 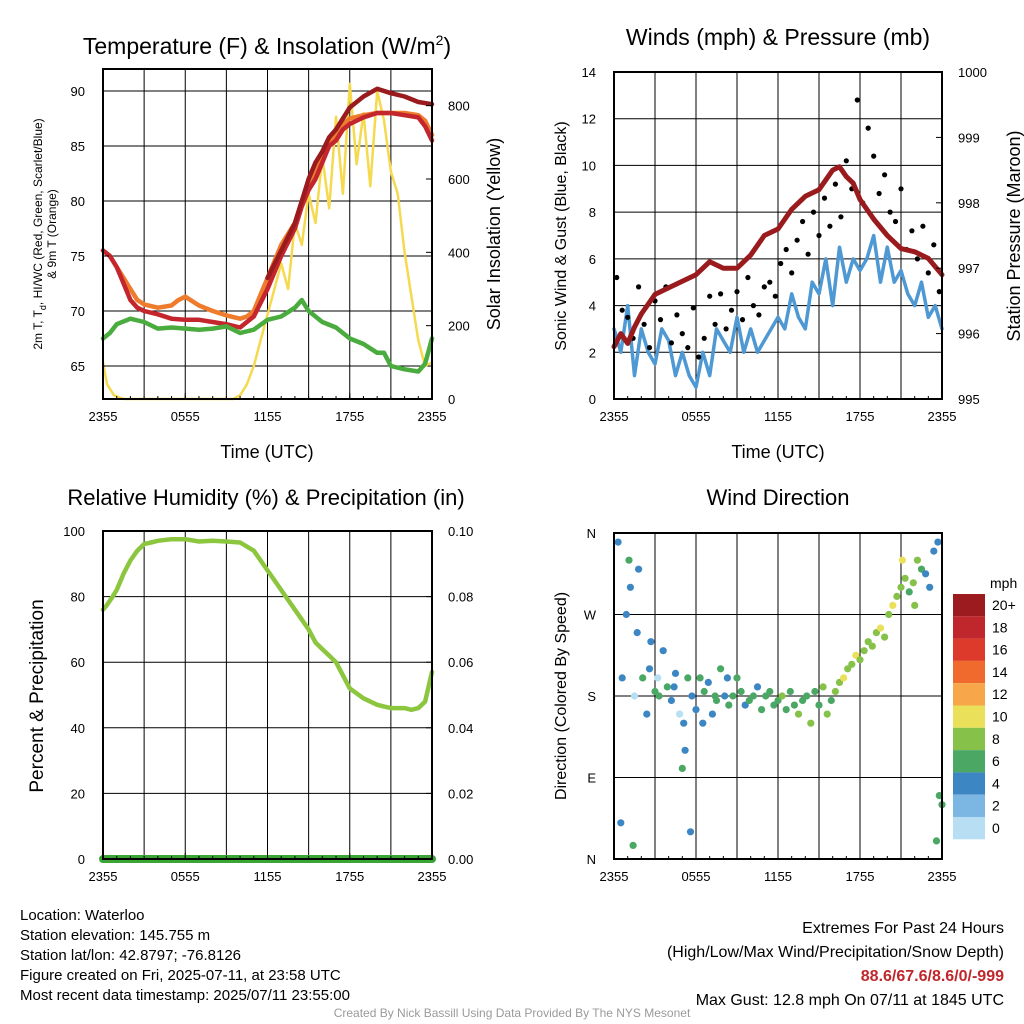 What do you see at coordinates (43, 307) in the screenshot?
I see `label-subscript: d` at bounding box center [43, 307].